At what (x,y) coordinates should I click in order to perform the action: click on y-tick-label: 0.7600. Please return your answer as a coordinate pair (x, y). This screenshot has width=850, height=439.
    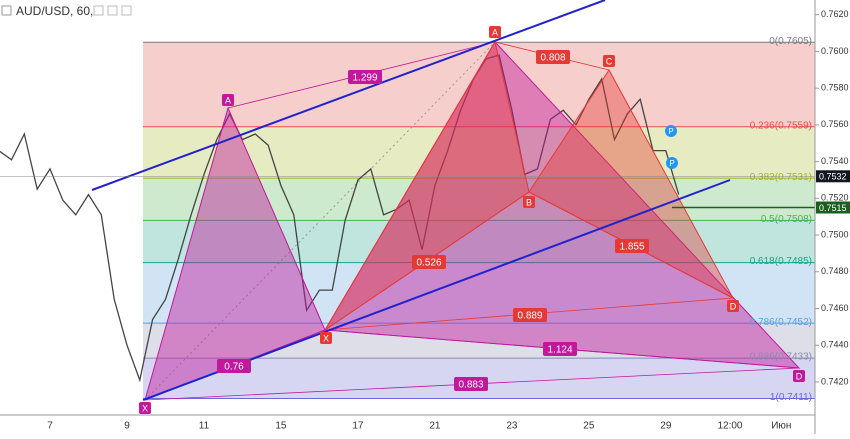
    Looking at the image, I should click on (835, 51).